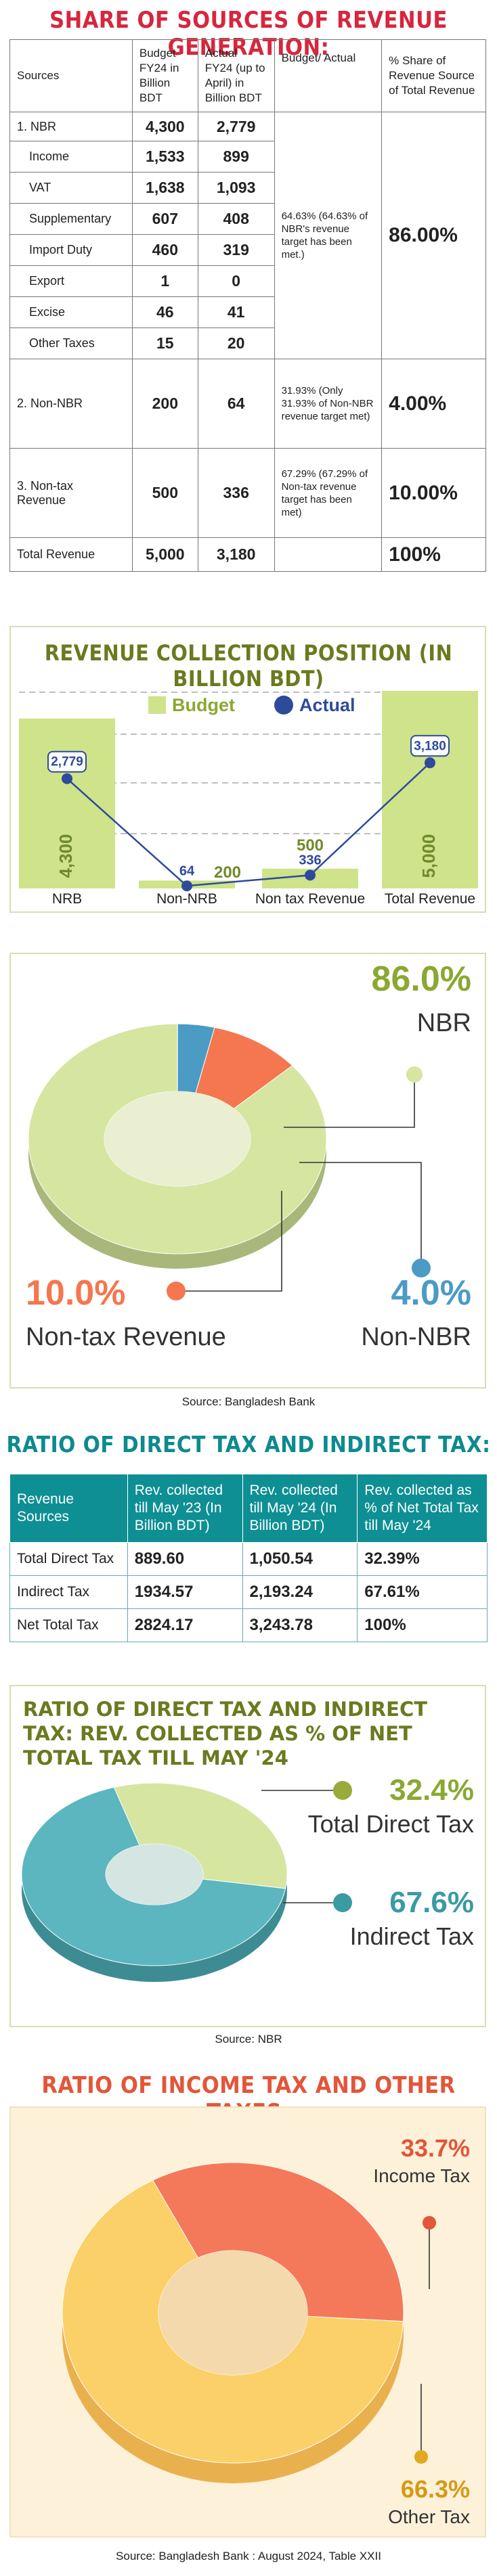 The image size is (497, 2576). What do you see at coordinates (422, 1625) in the screenshot?
I see `tax-percent-cell: 100%` at bounding box center [422, 1625].